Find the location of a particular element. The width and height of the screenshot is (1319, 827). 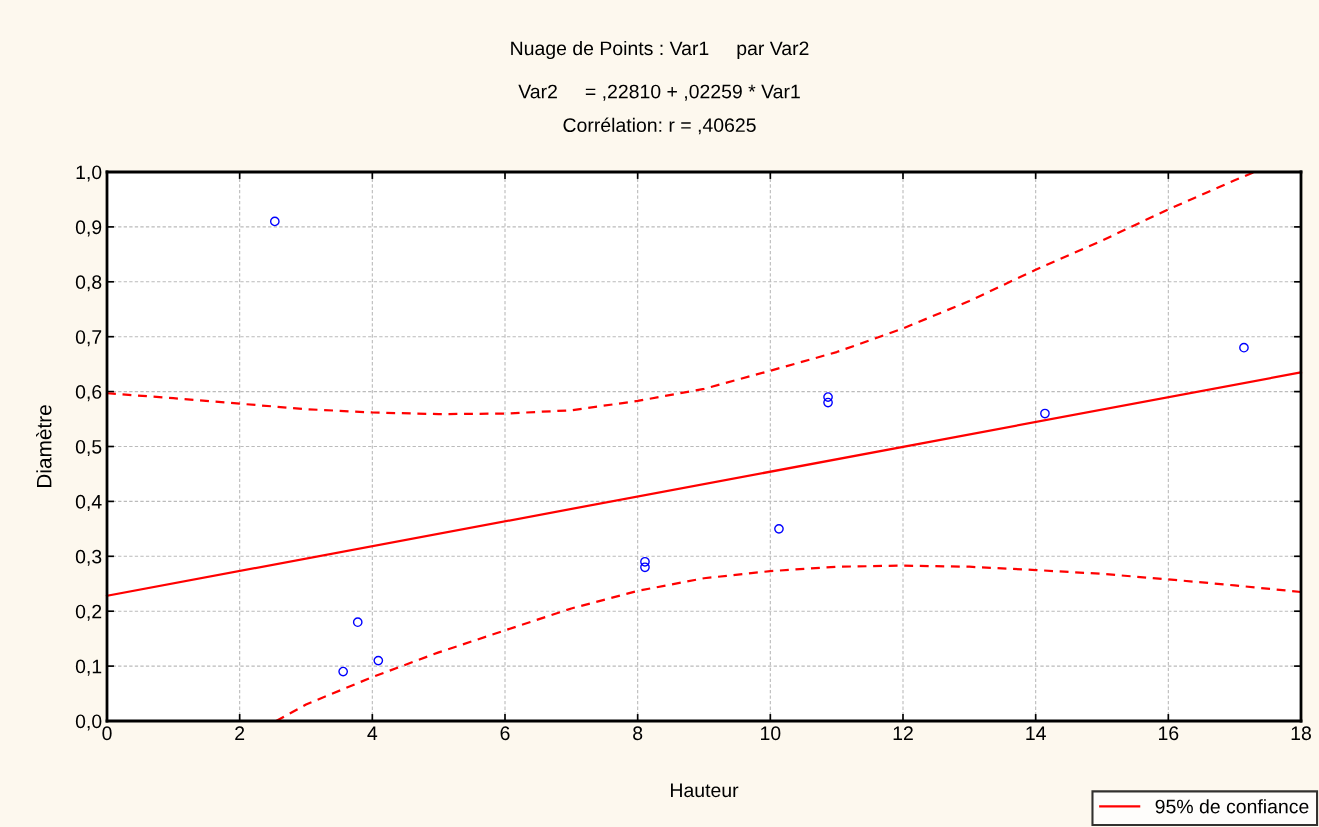

x-tick-label: 14 is located at coordinates (1036, 733).